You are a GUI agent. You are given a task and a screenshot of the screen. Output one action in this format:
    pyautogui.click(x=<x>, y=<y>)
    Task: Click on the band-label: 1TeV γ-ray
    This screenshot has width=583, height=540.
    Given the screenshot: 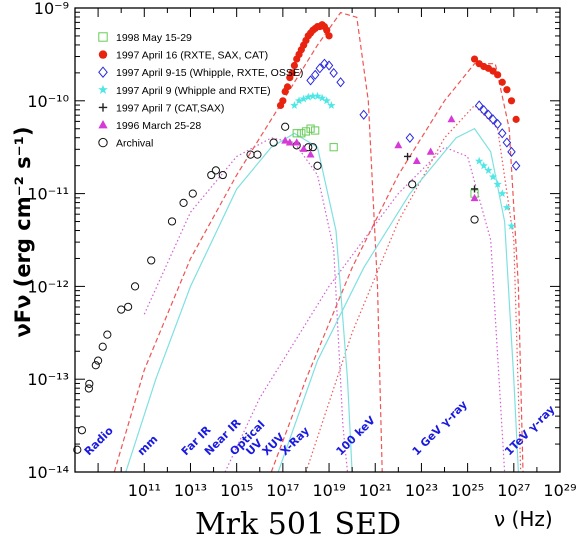 What is the action you would take?
    pyautogui.click(x=529, y=430)
    